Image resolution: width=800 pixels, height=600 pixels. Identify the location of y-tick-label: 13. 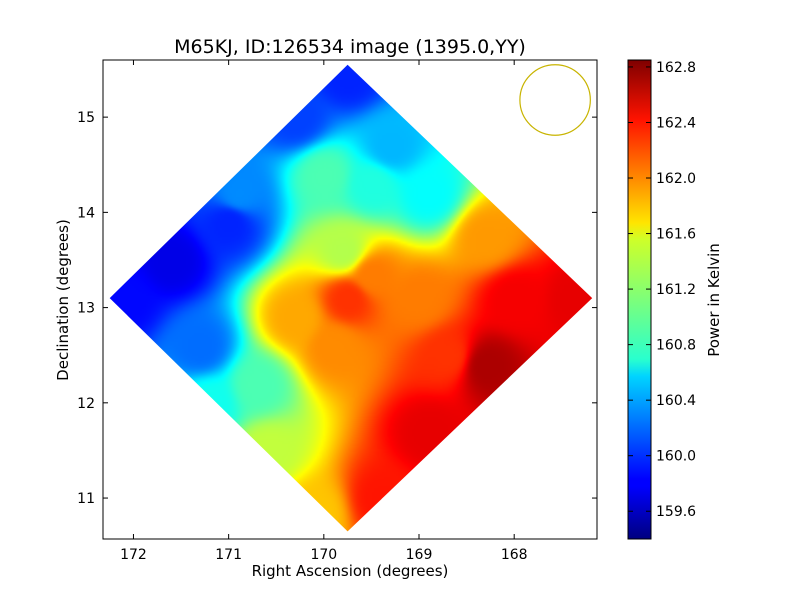
(86, 309).